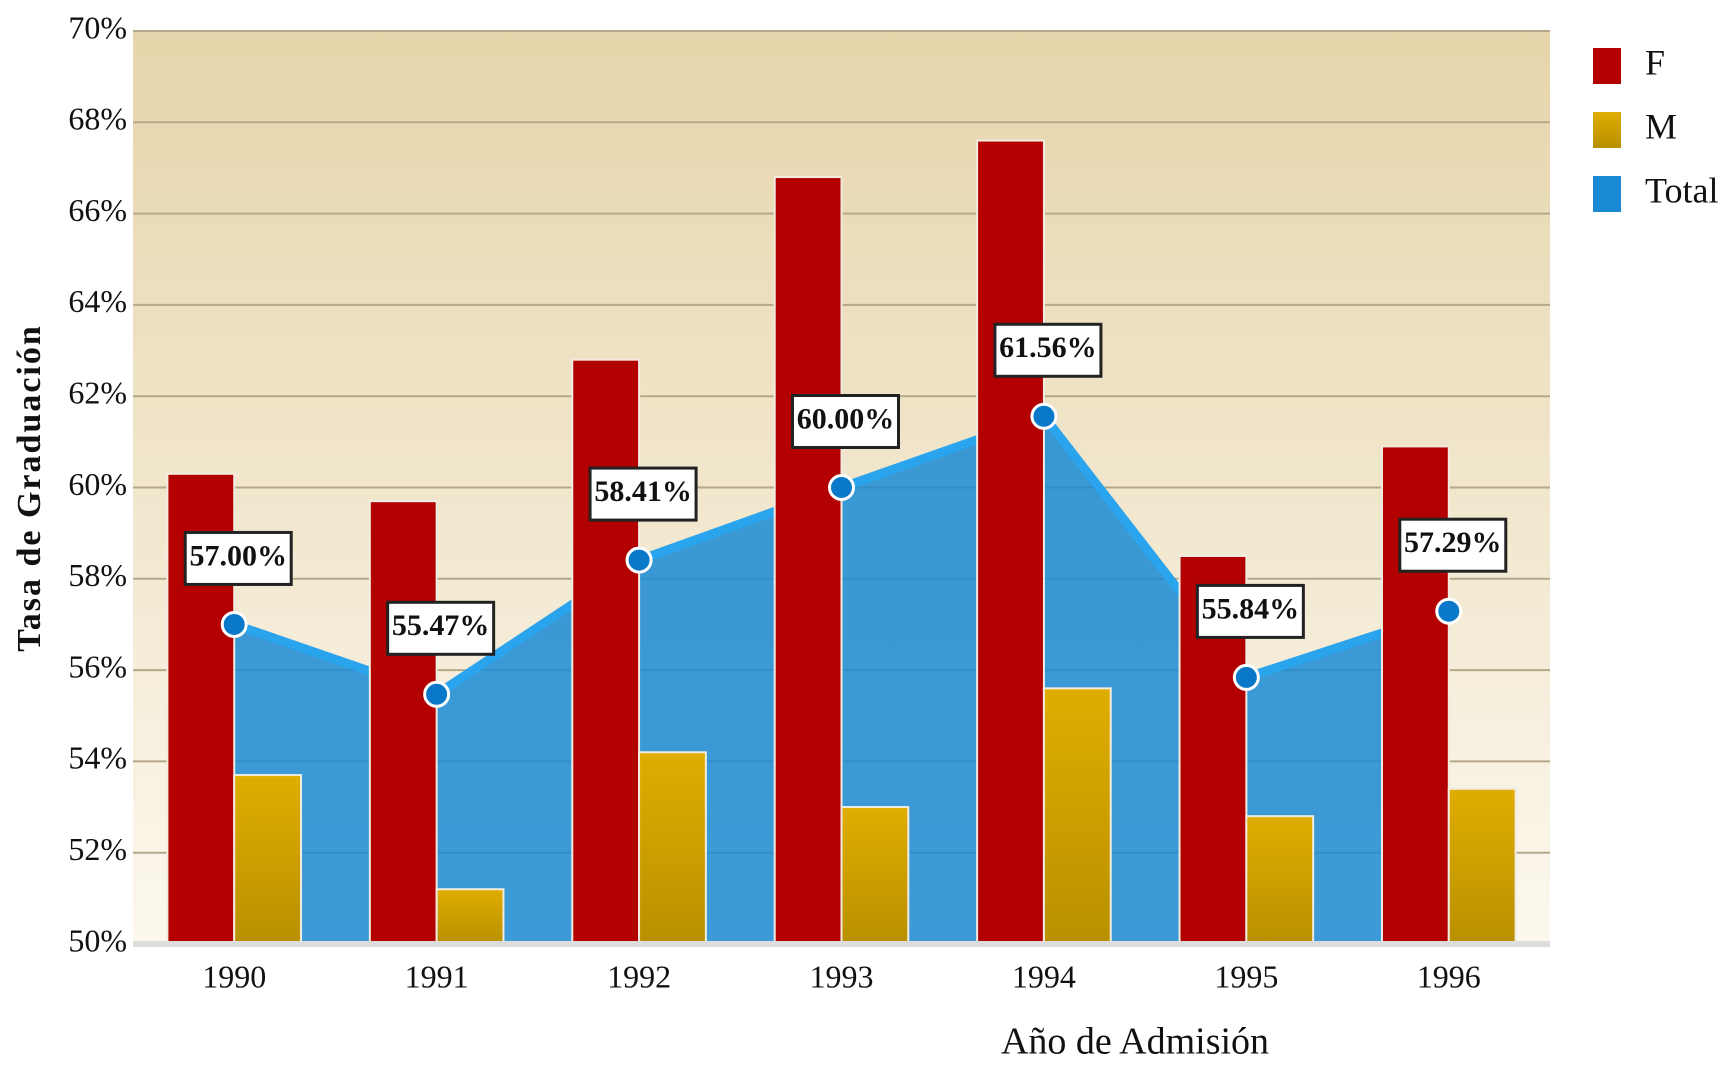 This screenshot has height=1072, width=1727. I want to click on y-tick-label: 68%, so click(97, 119).